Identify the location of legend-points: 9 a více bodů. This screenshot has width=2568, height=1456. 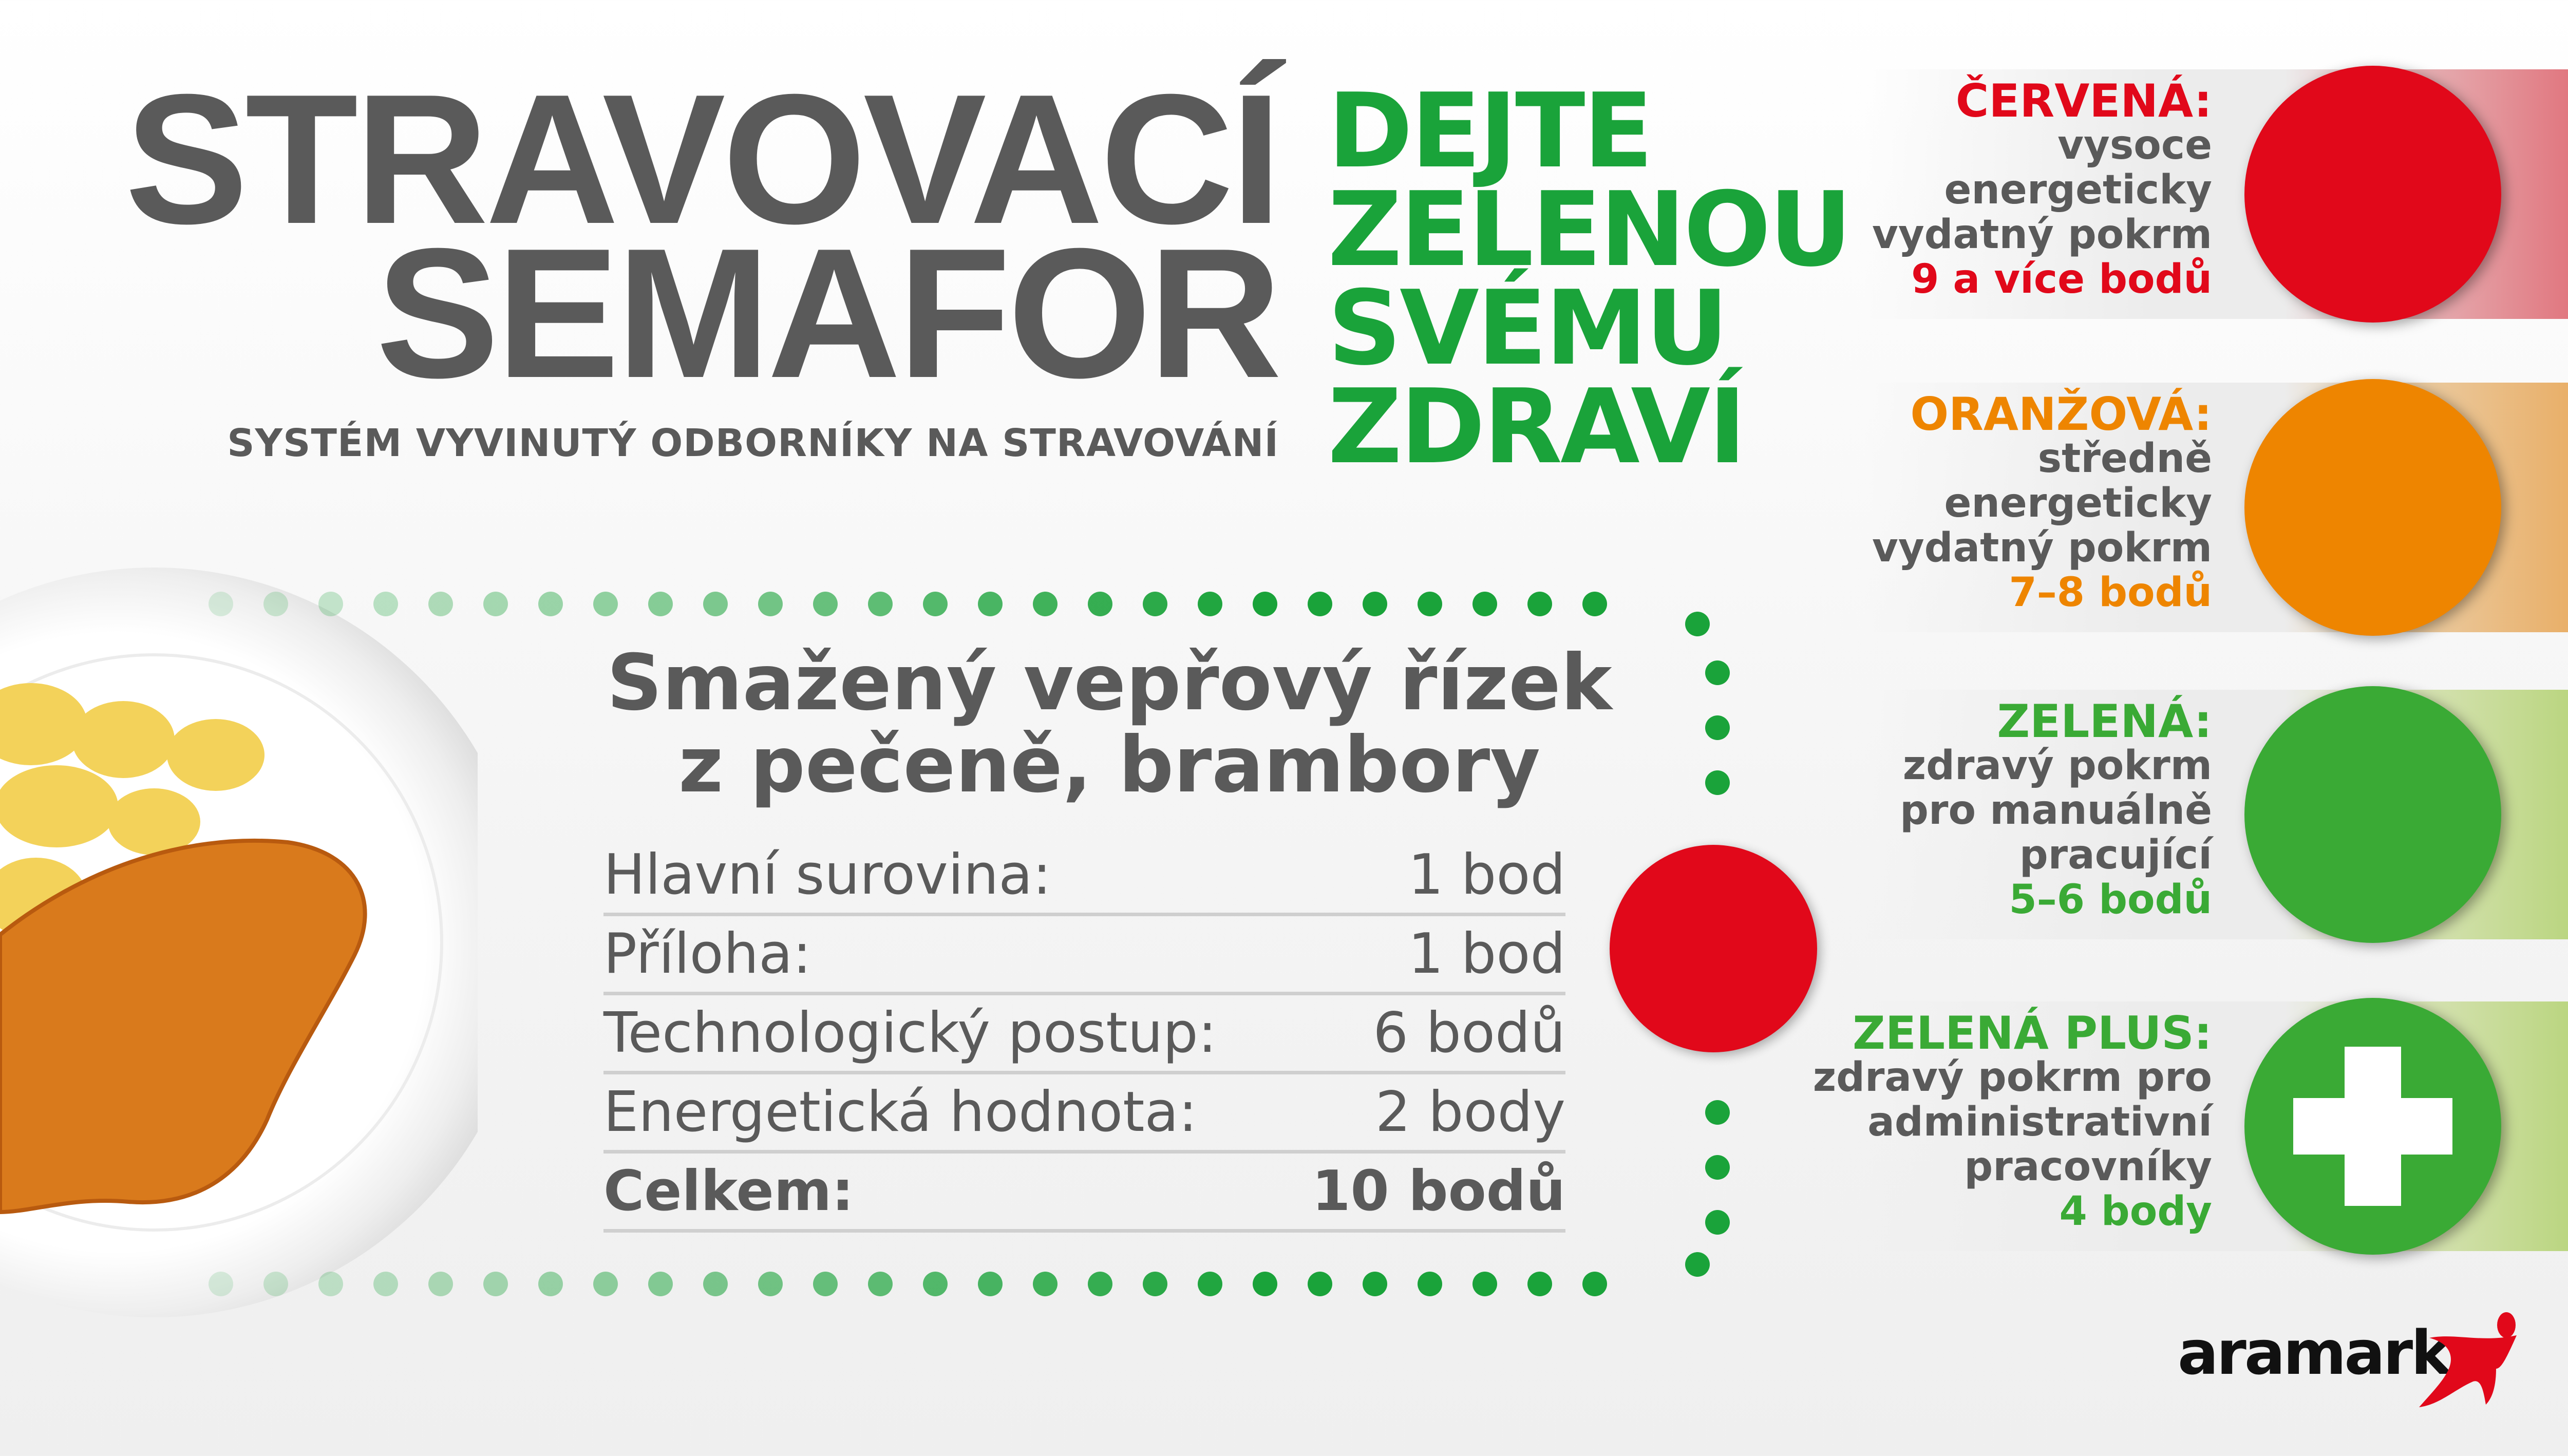
(2061, 279).